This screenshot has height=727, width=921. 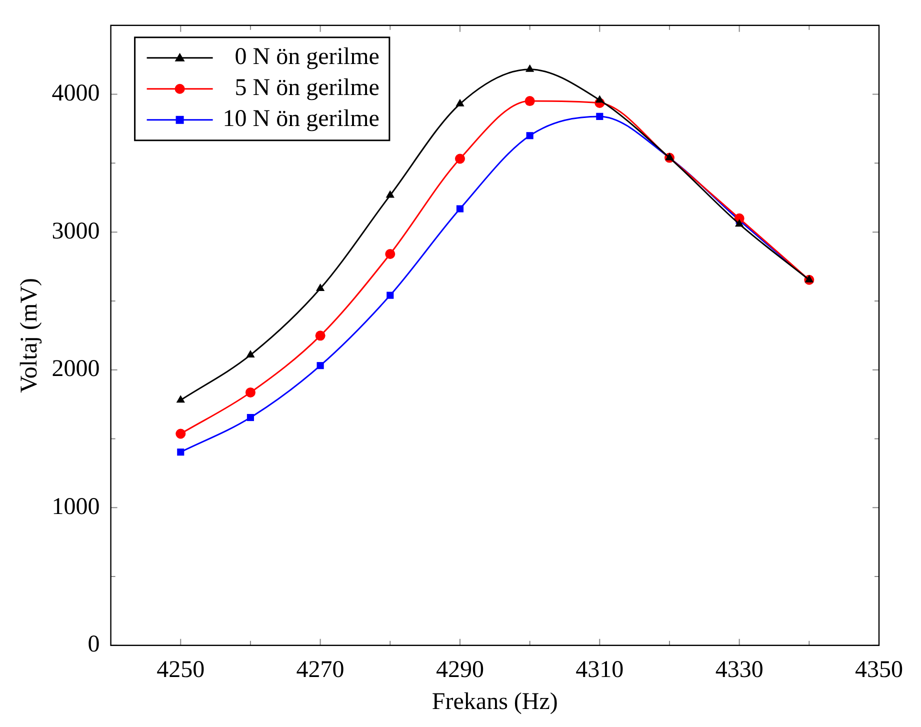 I want to click on y-tick-label: 4000, so click(x=76, y=93).